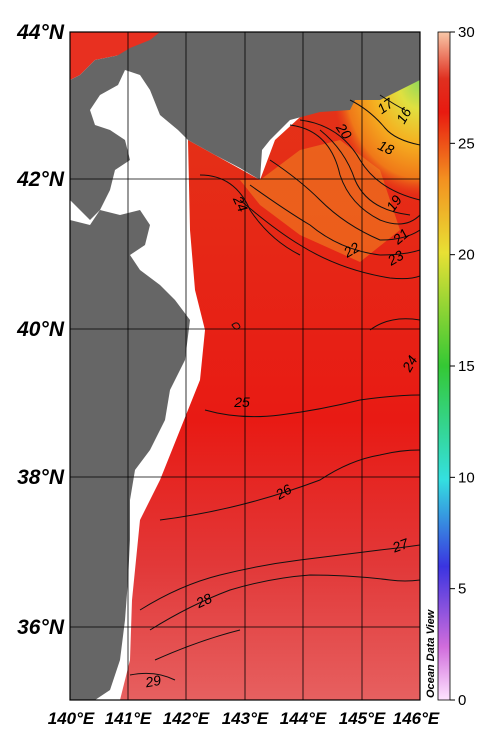  I want to click on lat-label-44: 44°N, so click(40, 32).